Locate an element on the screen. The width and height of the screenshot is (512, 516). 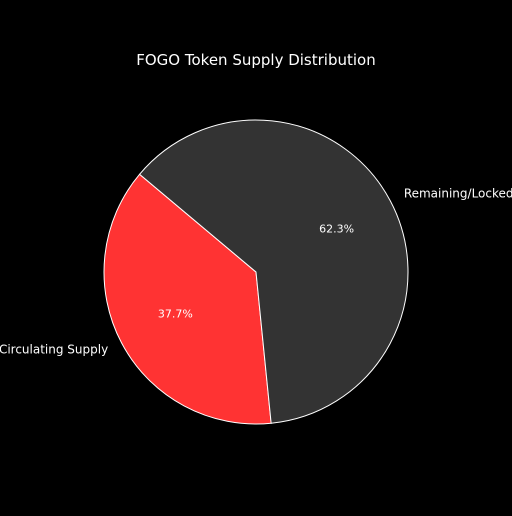
chart-title: FOGO Token Supply Distribution is located at coordinates (255, 60).